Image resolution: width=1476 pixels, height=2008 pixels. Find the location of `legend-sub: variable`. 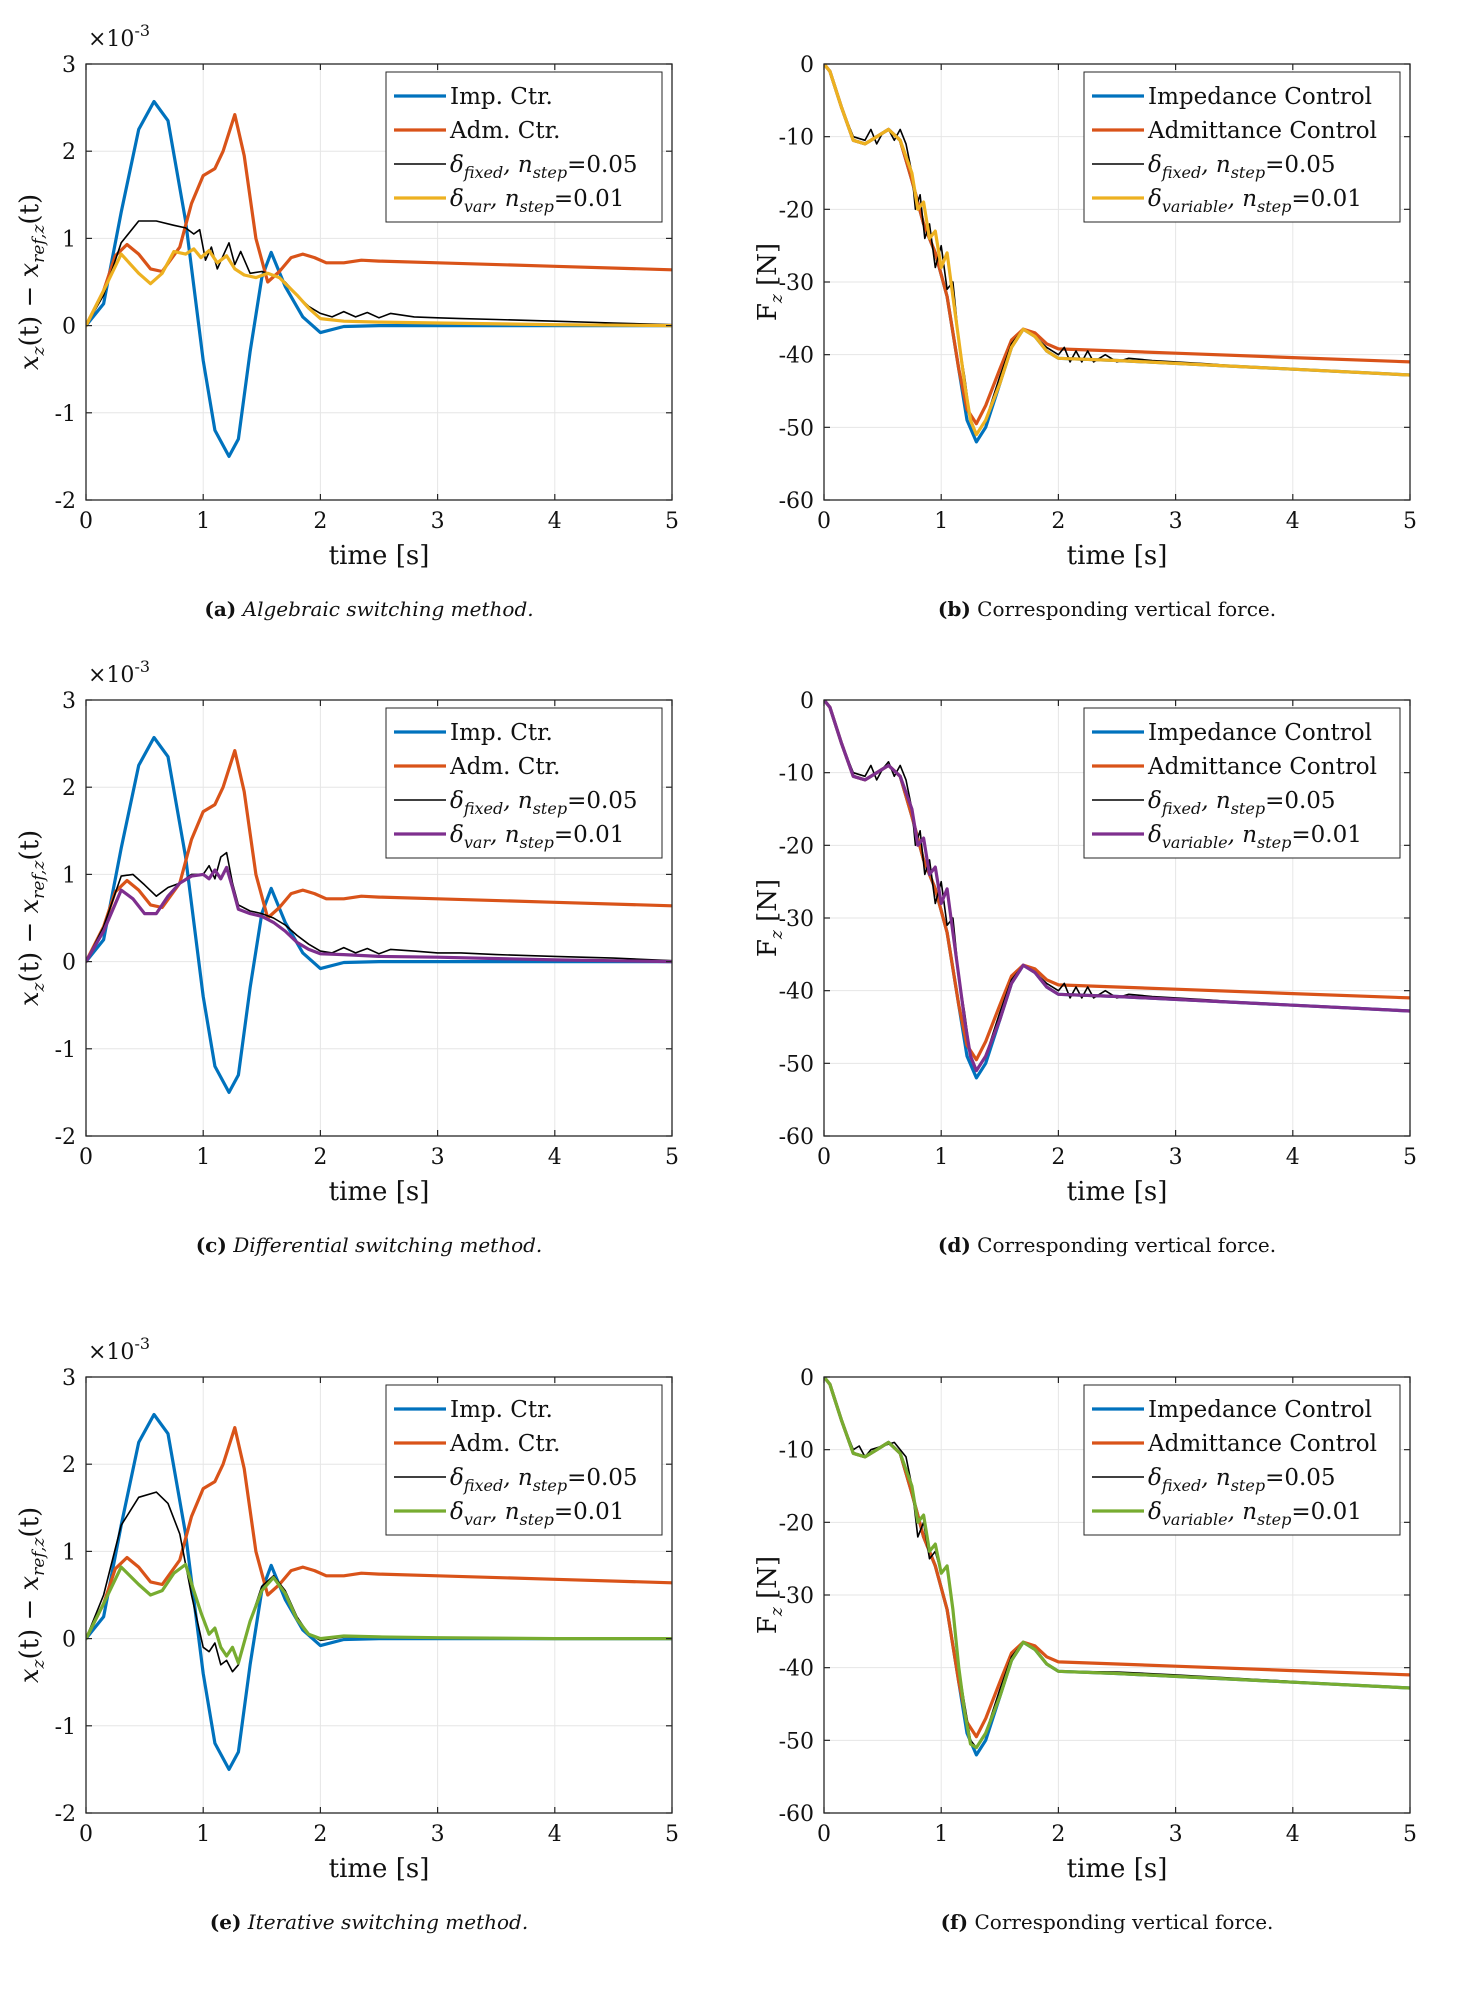

legend-sub: variable is located at coordinates (1195, 1519).